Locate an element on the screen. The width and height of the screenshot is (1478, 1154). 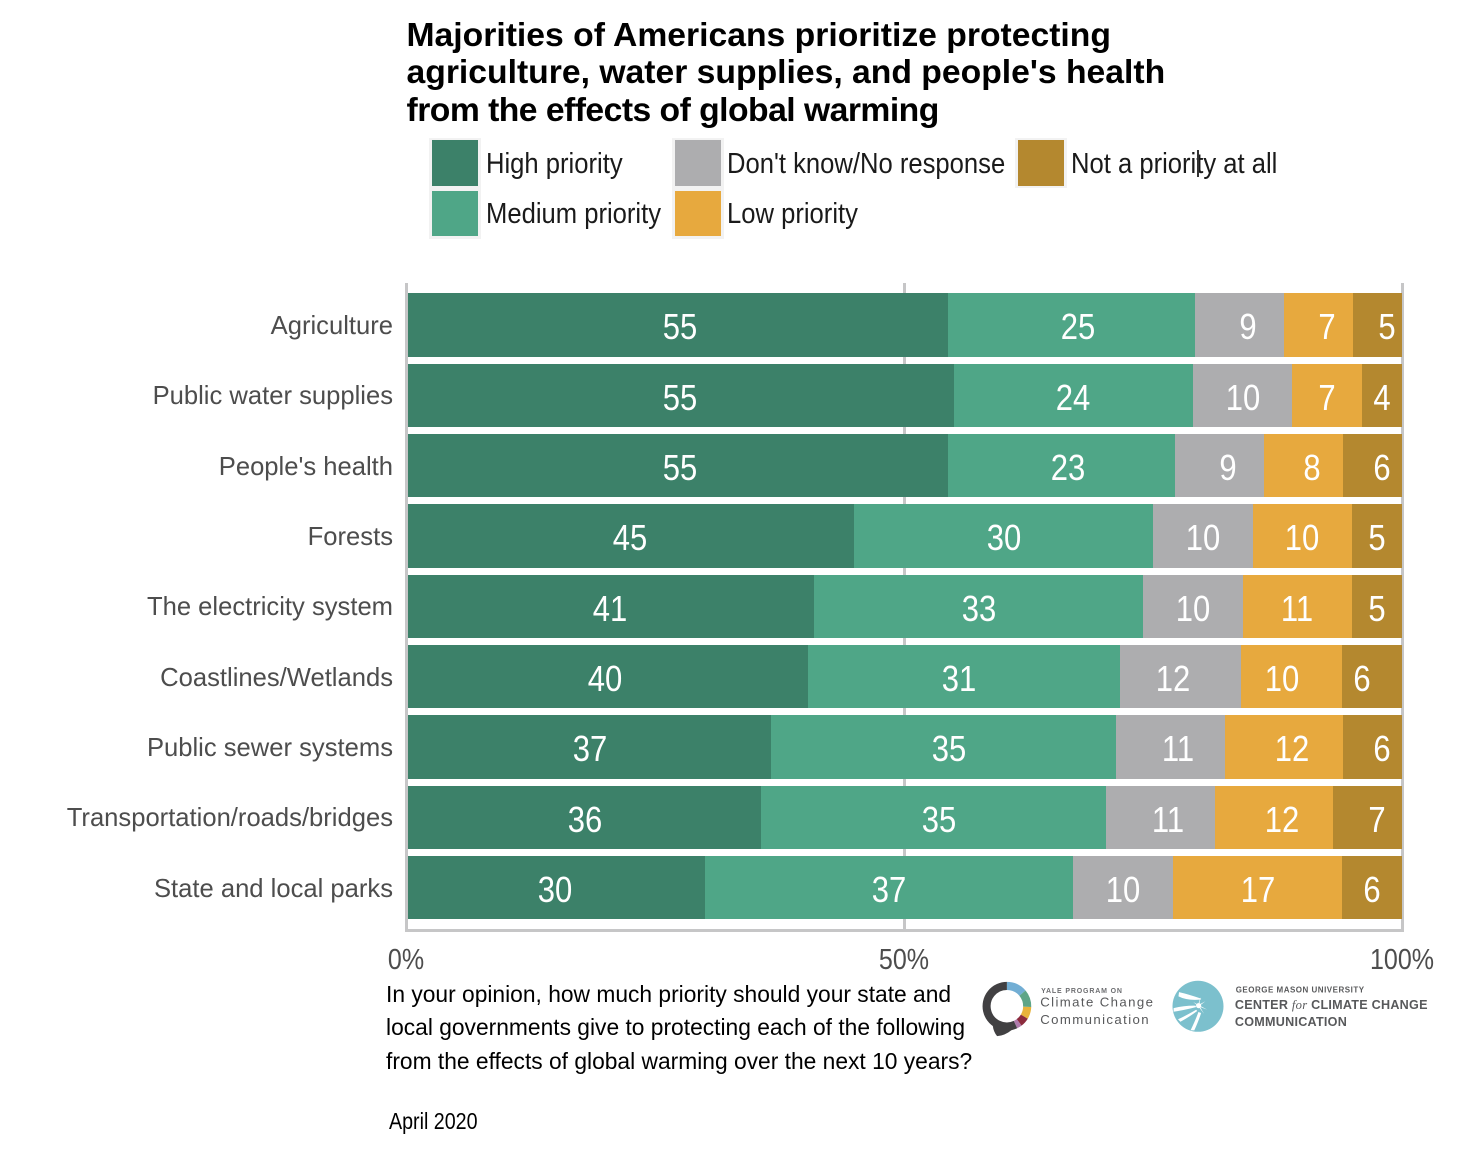
svg-text: Climate Change is located at coordinates (1097, 1001).